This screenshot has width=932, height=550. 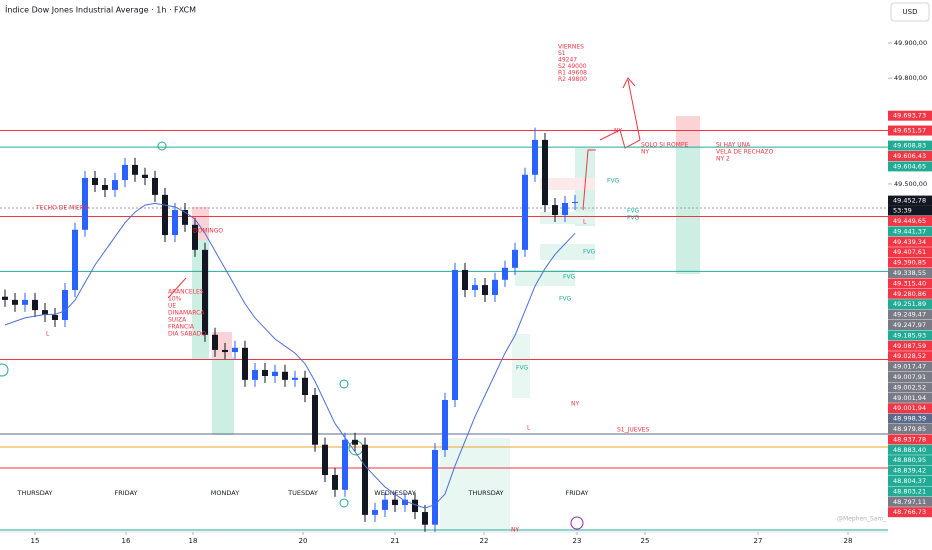 I want to click on marker, so click(x=344, y=503).